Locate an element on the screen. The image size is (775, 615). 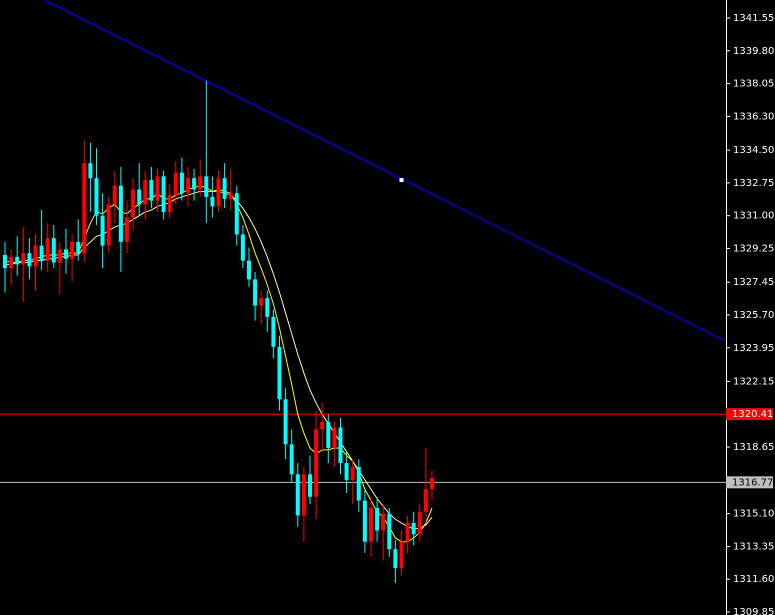
y-tick-label: 1331.00 is located at coordinates (753, 216).